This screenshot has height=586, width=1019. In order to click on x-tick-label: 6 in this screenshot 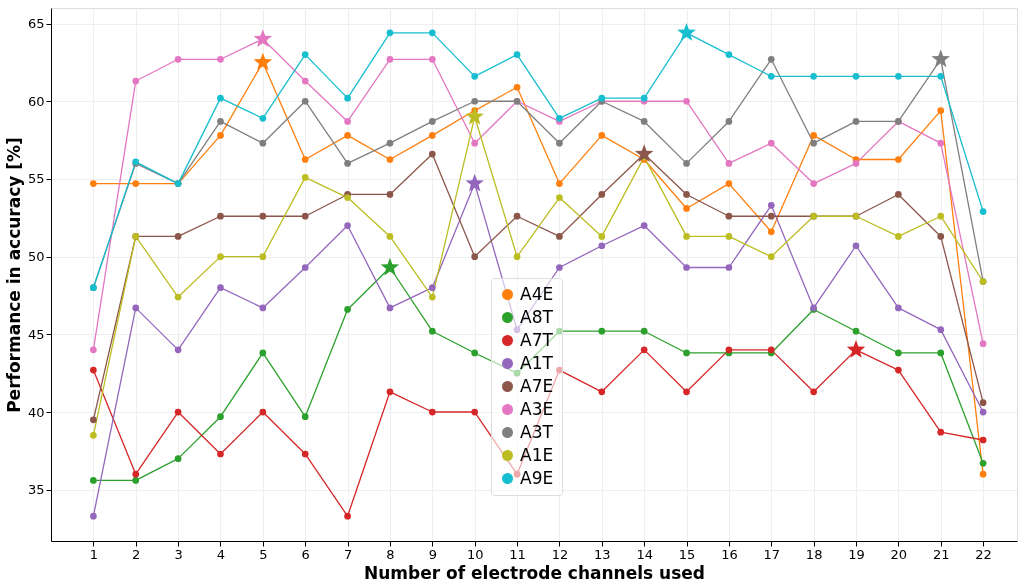, I will do `click(305, 554)`.